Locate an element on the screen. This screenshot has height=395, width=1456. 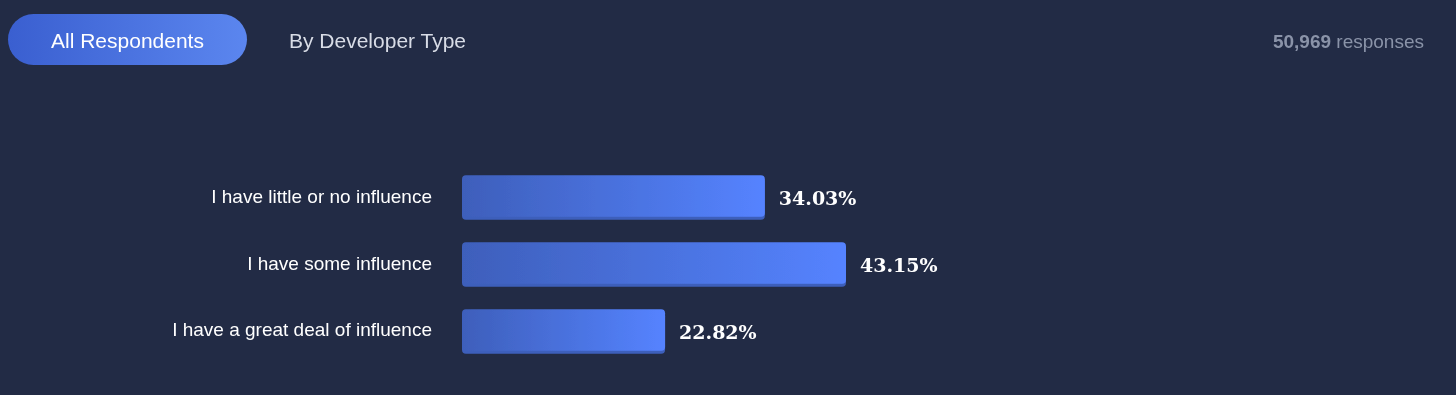
y-tick-label: I have some influence is located at coordinates (339, 263).